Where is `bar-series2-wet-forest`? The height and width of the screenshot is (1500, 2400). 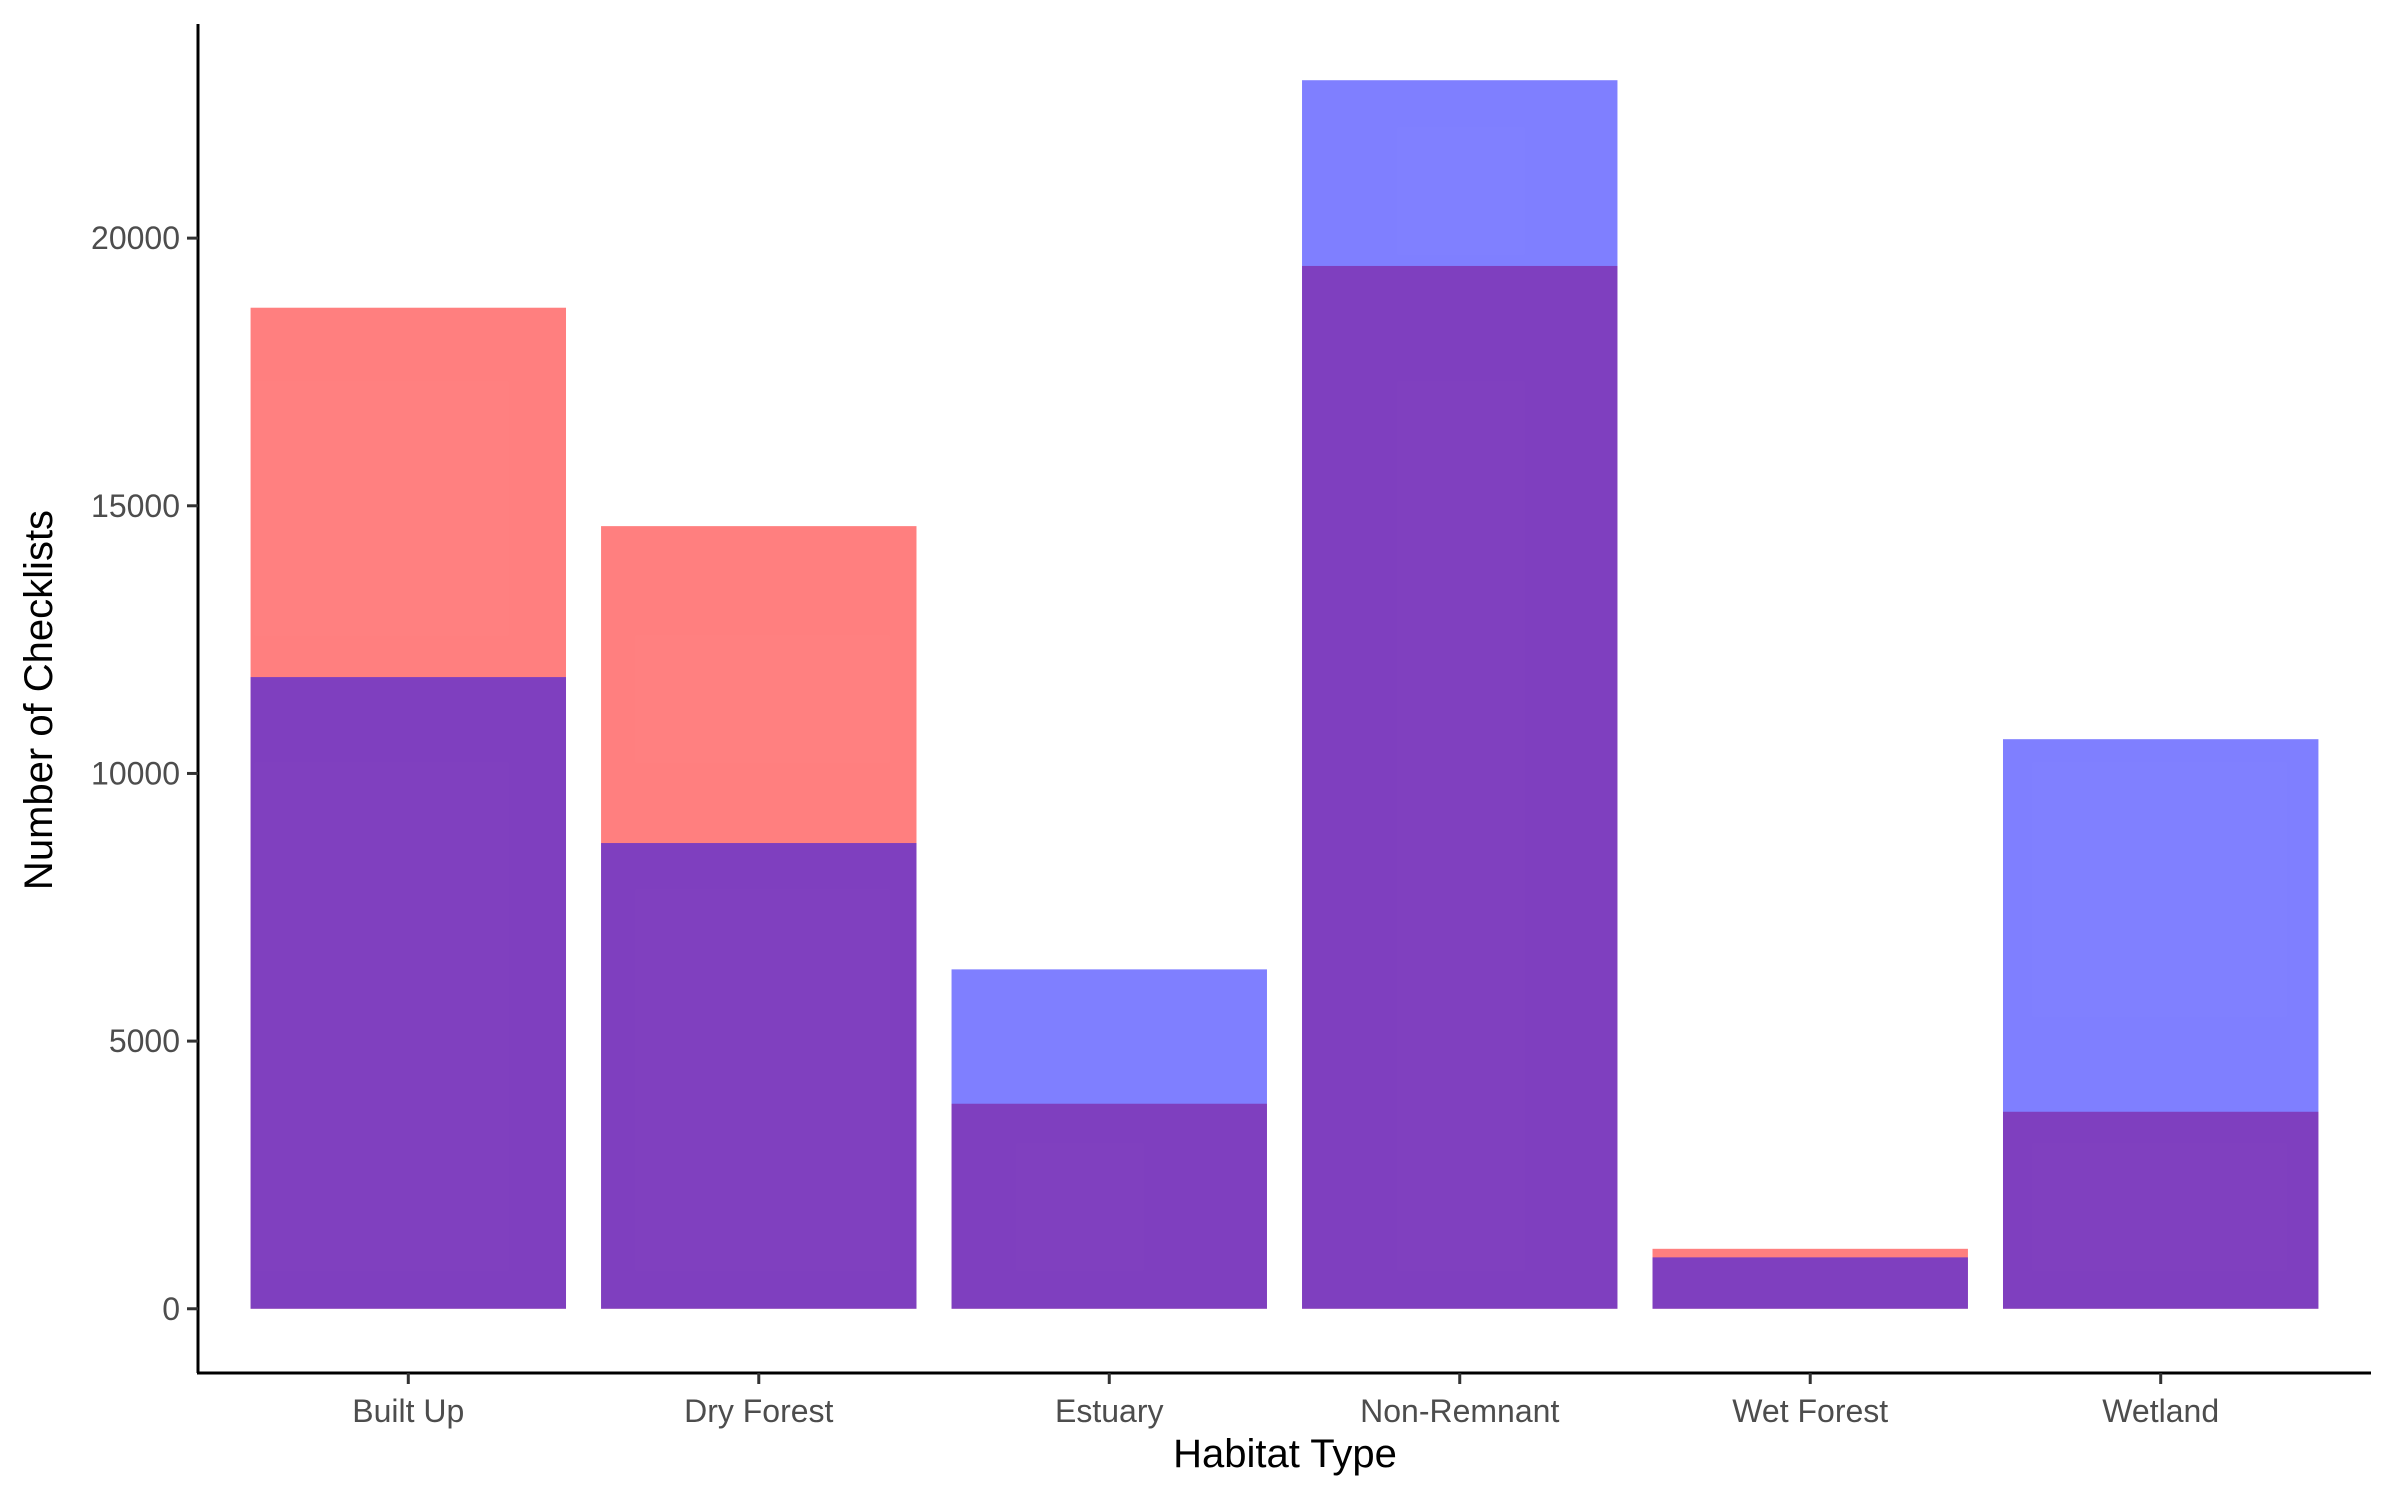
bar-series2-wet-forest is located at coordinates (1810, 1283).